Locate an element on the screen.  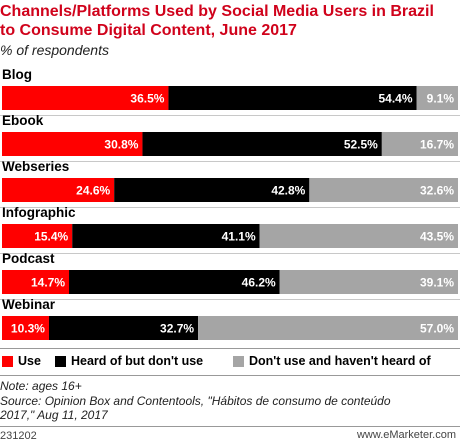
data-label: 52.5% is located at coordinates (361, 145).